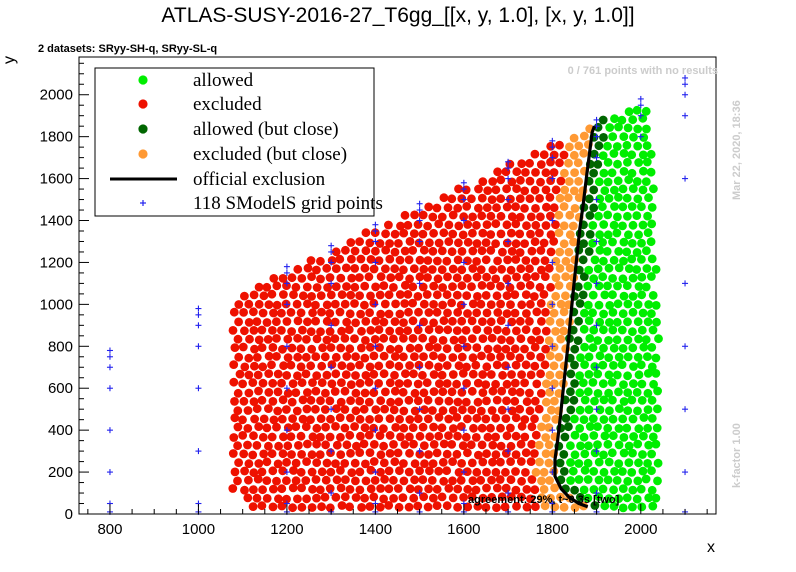  I want to click on legend-excluded-close-label: excluded (but close), so click(270, 154).